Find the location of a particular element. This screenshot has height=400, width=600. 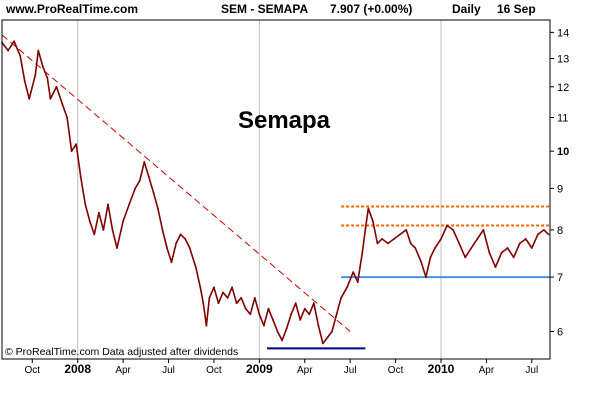

site-url: www.ProRealTime.com is located at coordinates (72, 9).